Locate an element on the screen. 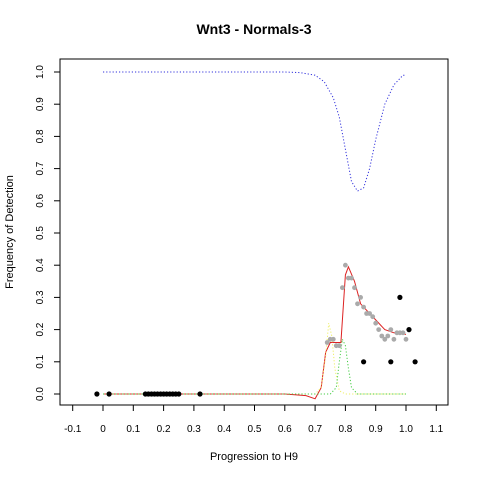 This screenshot has width=480, height=480. x-tick-label: 1.1 is located at coordinates (436, 429).